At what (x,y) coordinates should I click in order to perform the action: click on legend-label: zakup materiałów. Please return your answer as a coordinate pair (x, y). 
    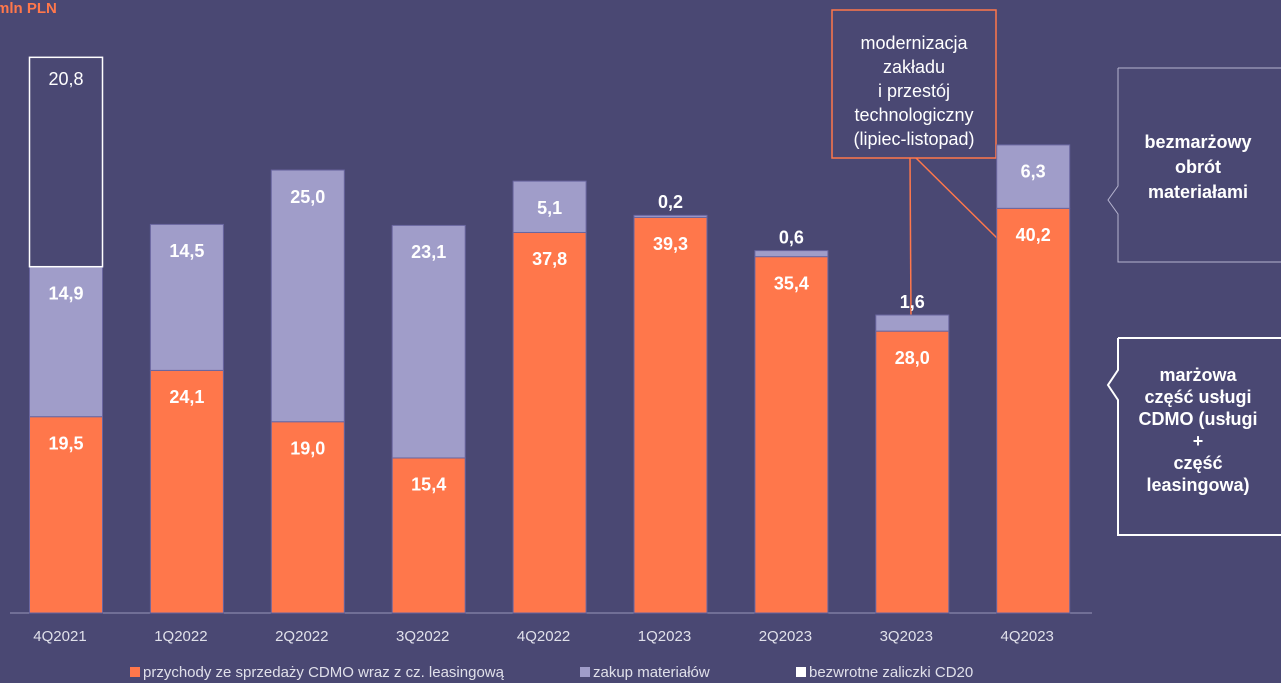
    Looking at the image, I should click on (651, 672).